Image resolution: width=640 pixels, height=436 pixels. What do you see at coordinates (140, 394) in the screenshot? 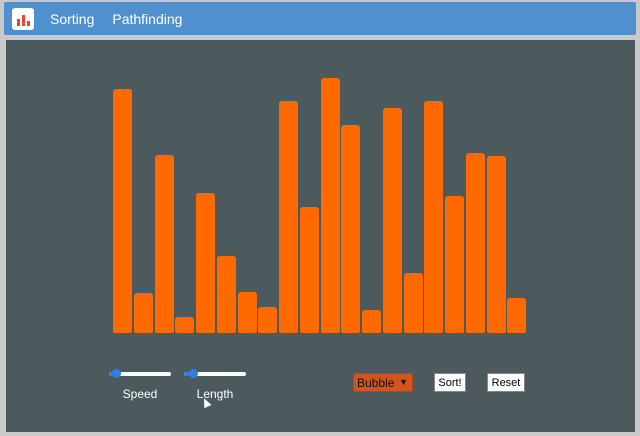
I see `speed-label: Speed` at bounding box center [140, 394].